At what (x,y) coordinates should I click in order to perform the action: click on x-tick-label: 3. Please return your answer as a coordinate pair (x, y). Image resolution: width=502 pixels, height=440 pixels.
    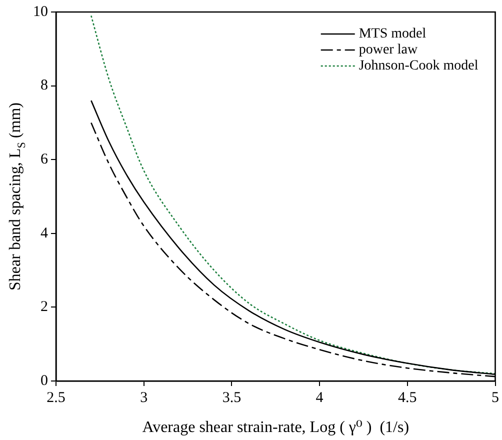
    Looking at the image, I should click on (144, 398).